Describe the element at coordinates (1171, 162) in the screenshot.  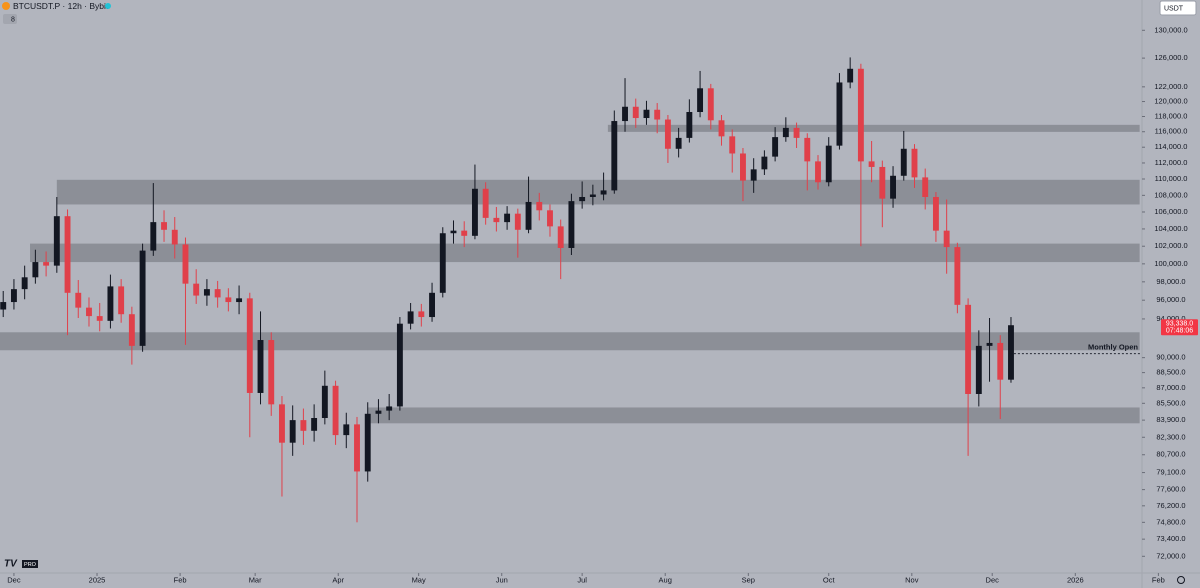
I see `y-tick-label: 112,000.0` at that location.